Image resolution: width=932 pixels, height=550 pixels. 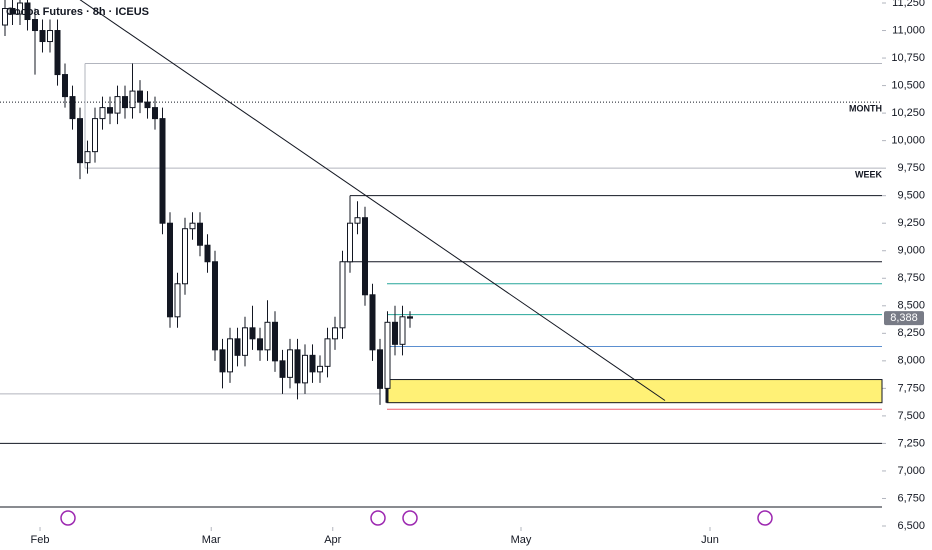 What do you see at coordinates (911, 498) in the screenshot?
I see `y-tick-label: 6,750` at bounding box center [911, 498].